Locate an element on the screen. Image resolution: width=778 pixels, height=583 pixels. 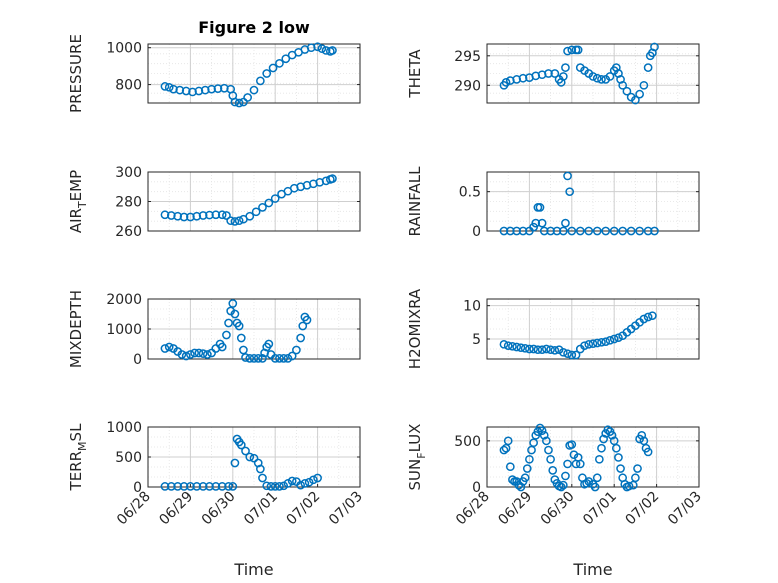
y-tick-label: 1000 is located at coordinates (124, 428).